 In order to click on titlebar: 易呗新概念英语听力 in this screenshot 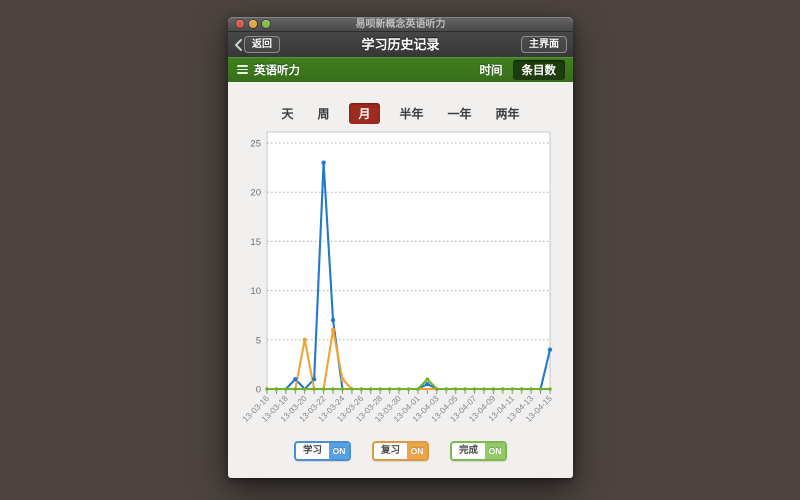, I will do `click(400, 24)`.